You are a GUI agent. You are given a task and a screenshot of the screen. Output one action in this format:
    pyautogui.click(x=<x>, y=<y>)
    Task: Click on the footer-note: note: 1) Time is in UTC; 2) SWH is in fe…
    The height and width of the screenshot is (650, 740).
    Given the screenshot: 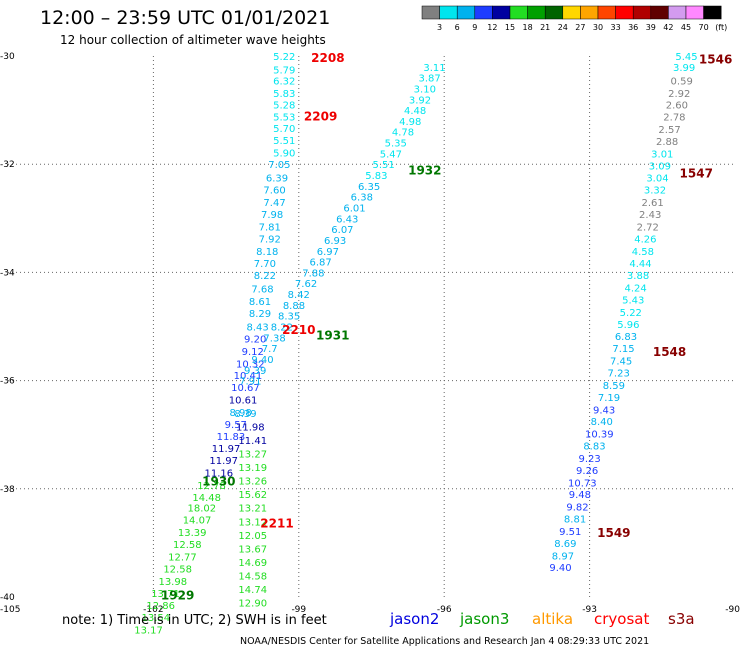 What is the action you would take?
    pyautogui.click(x=194, y=620)
    